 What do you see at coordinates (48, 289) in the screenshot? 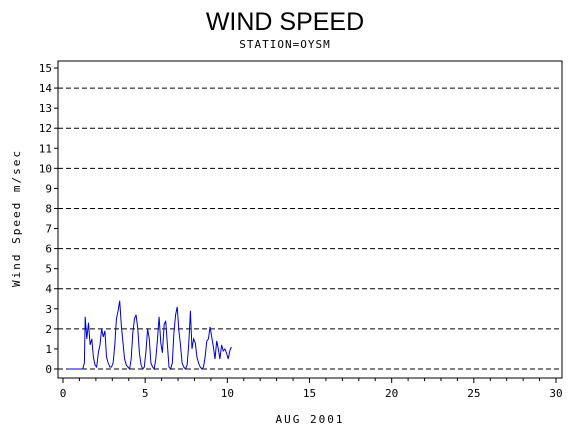
I see `y-tick-label: 4` at bounding box center [48, 289].